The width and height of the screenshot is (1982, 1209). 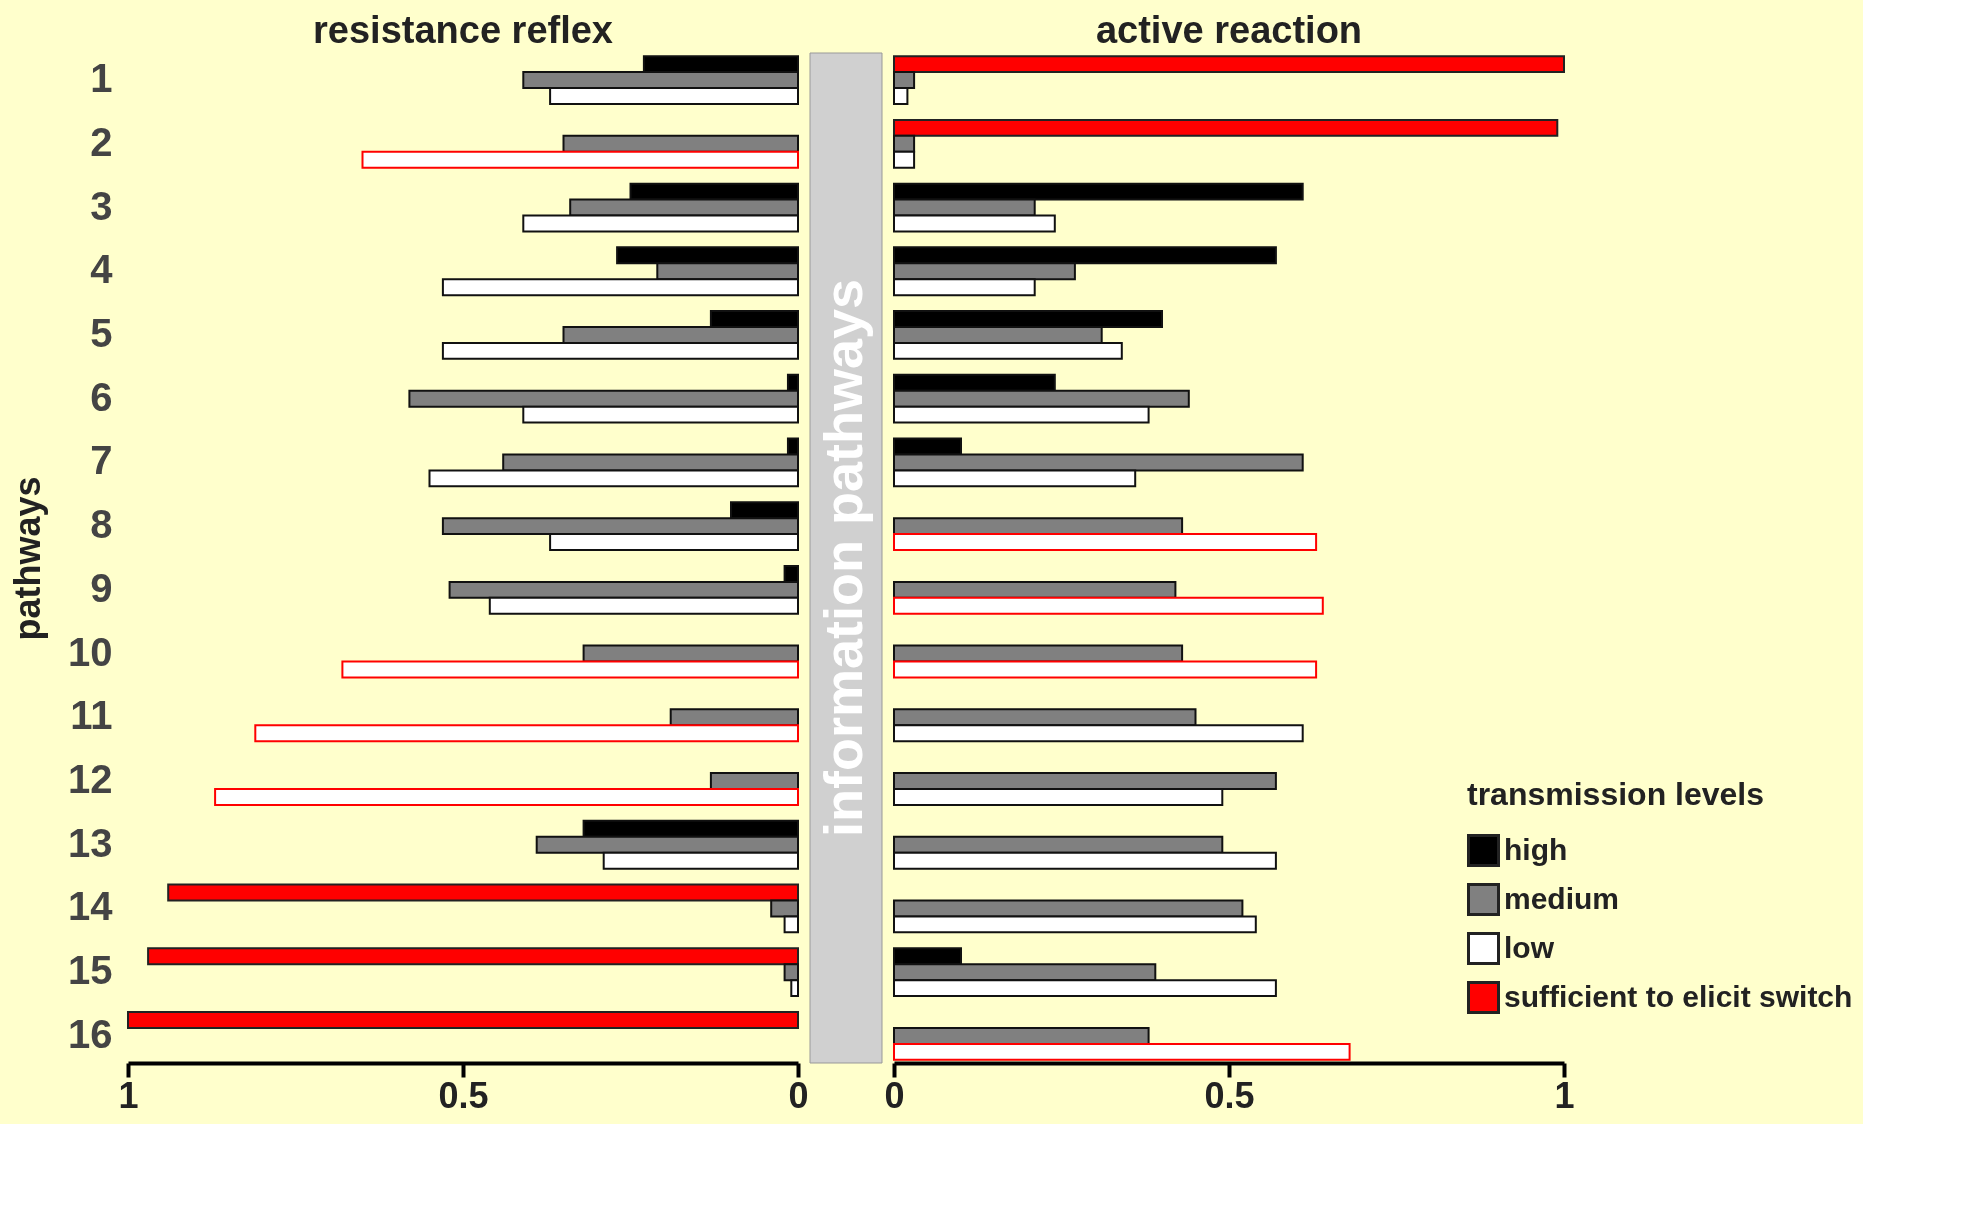 What do you see at coordinates (463, 30) in the screenshot?
I see `chart-title: resistance reflex` at bounding box center [463, 30].